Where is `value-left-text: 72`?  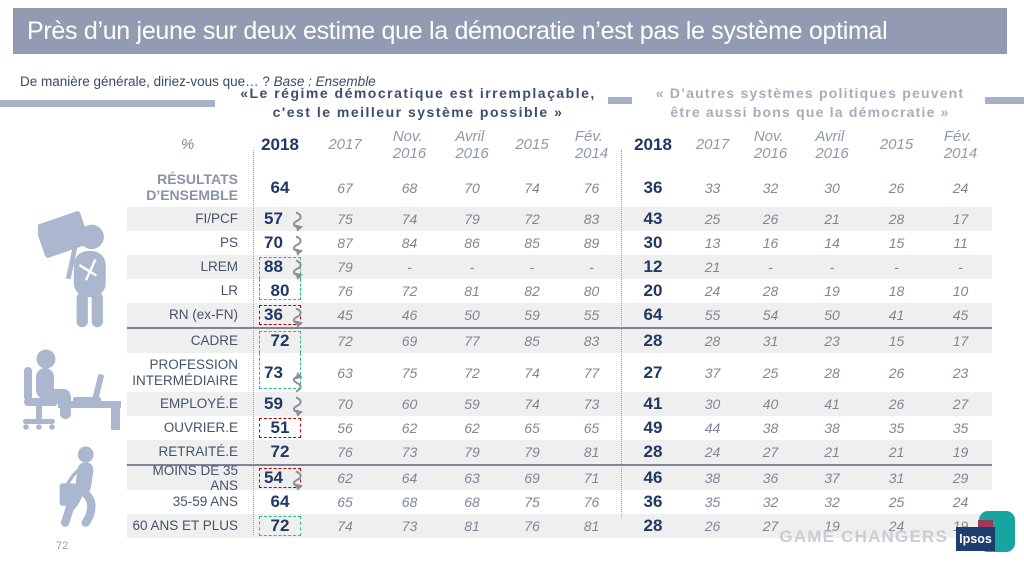 value-left-text: 72 is located at coordinates (472, 372).